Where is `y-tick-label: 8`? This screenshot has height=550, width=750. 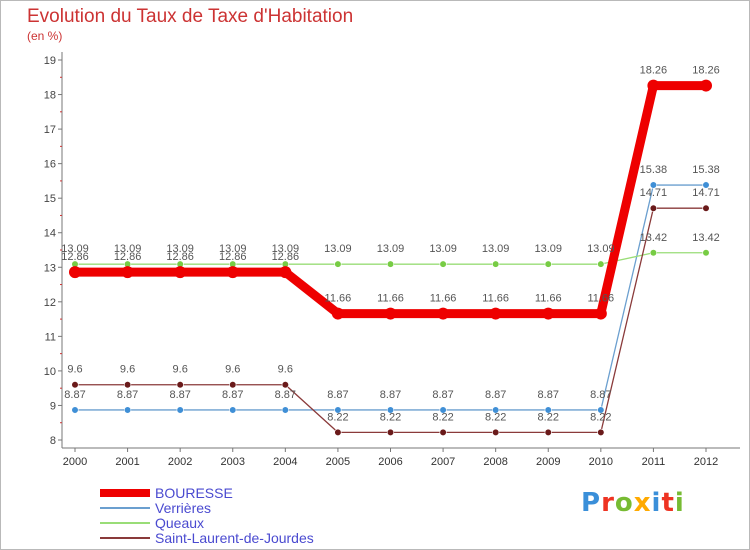
y-tick-label: 8 is located at coordinates (53, 441).